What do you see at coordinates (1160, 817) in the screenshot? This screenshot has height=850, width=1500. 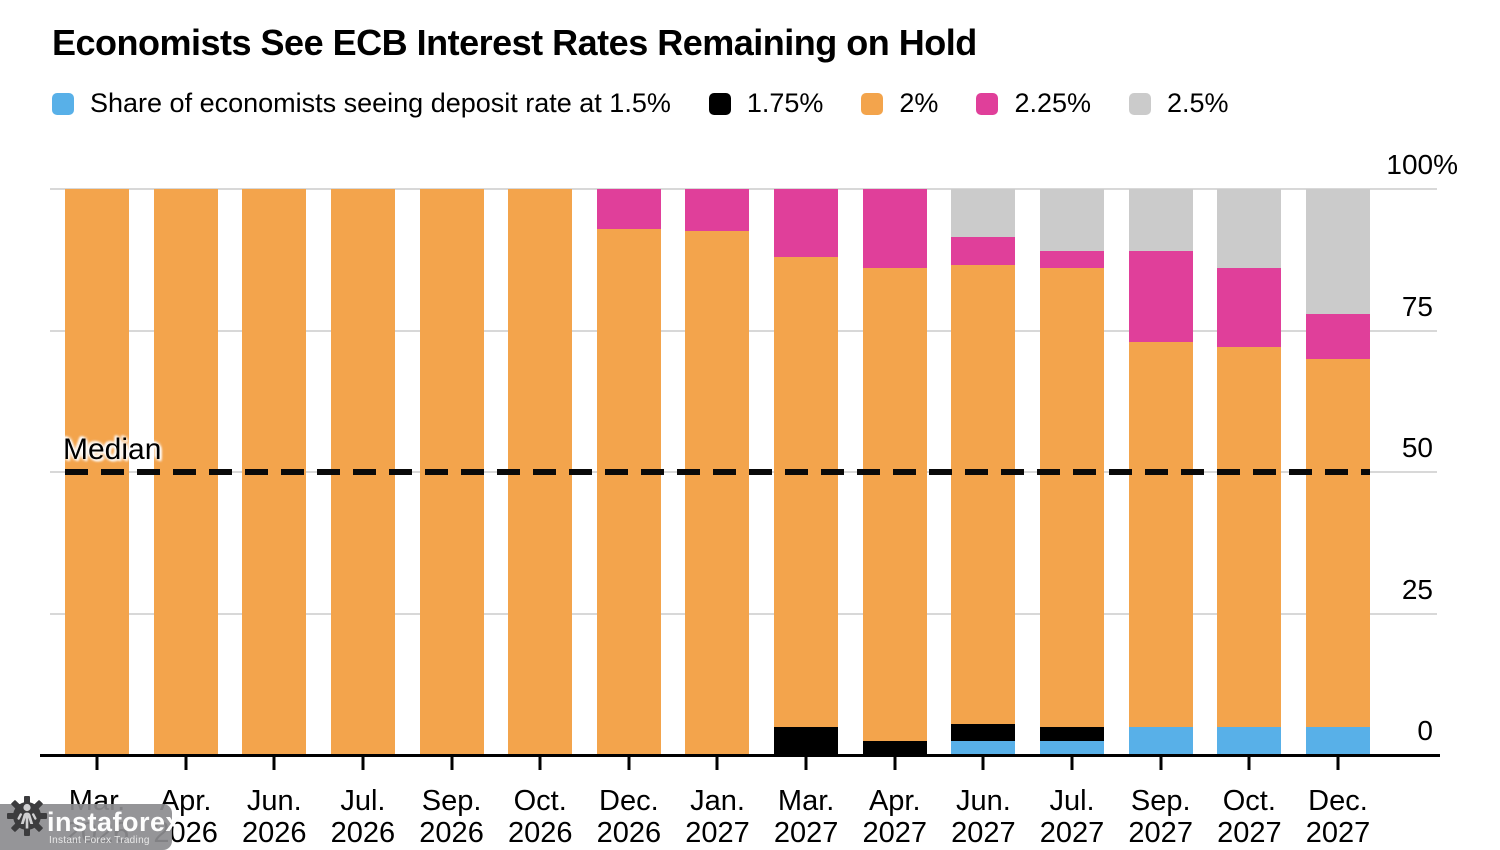 I see `x-label-sep-2027: Sep. 2027` at bounding box center [1160, 817].